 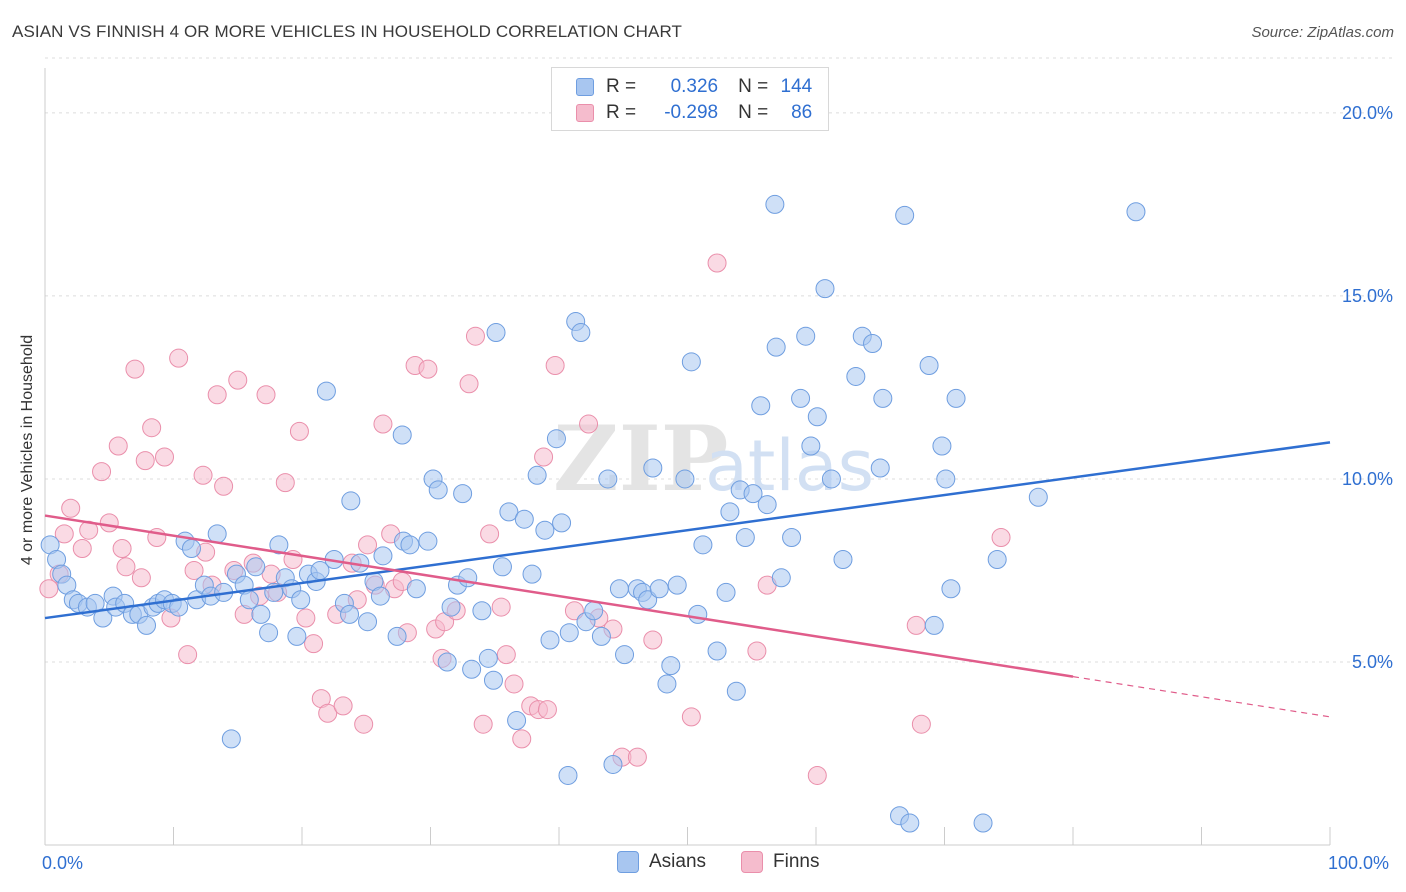 I want to click on stats-legend: R = 0.326 N = 144 R = -0.298 N = 86, so click(x=690, y=99).